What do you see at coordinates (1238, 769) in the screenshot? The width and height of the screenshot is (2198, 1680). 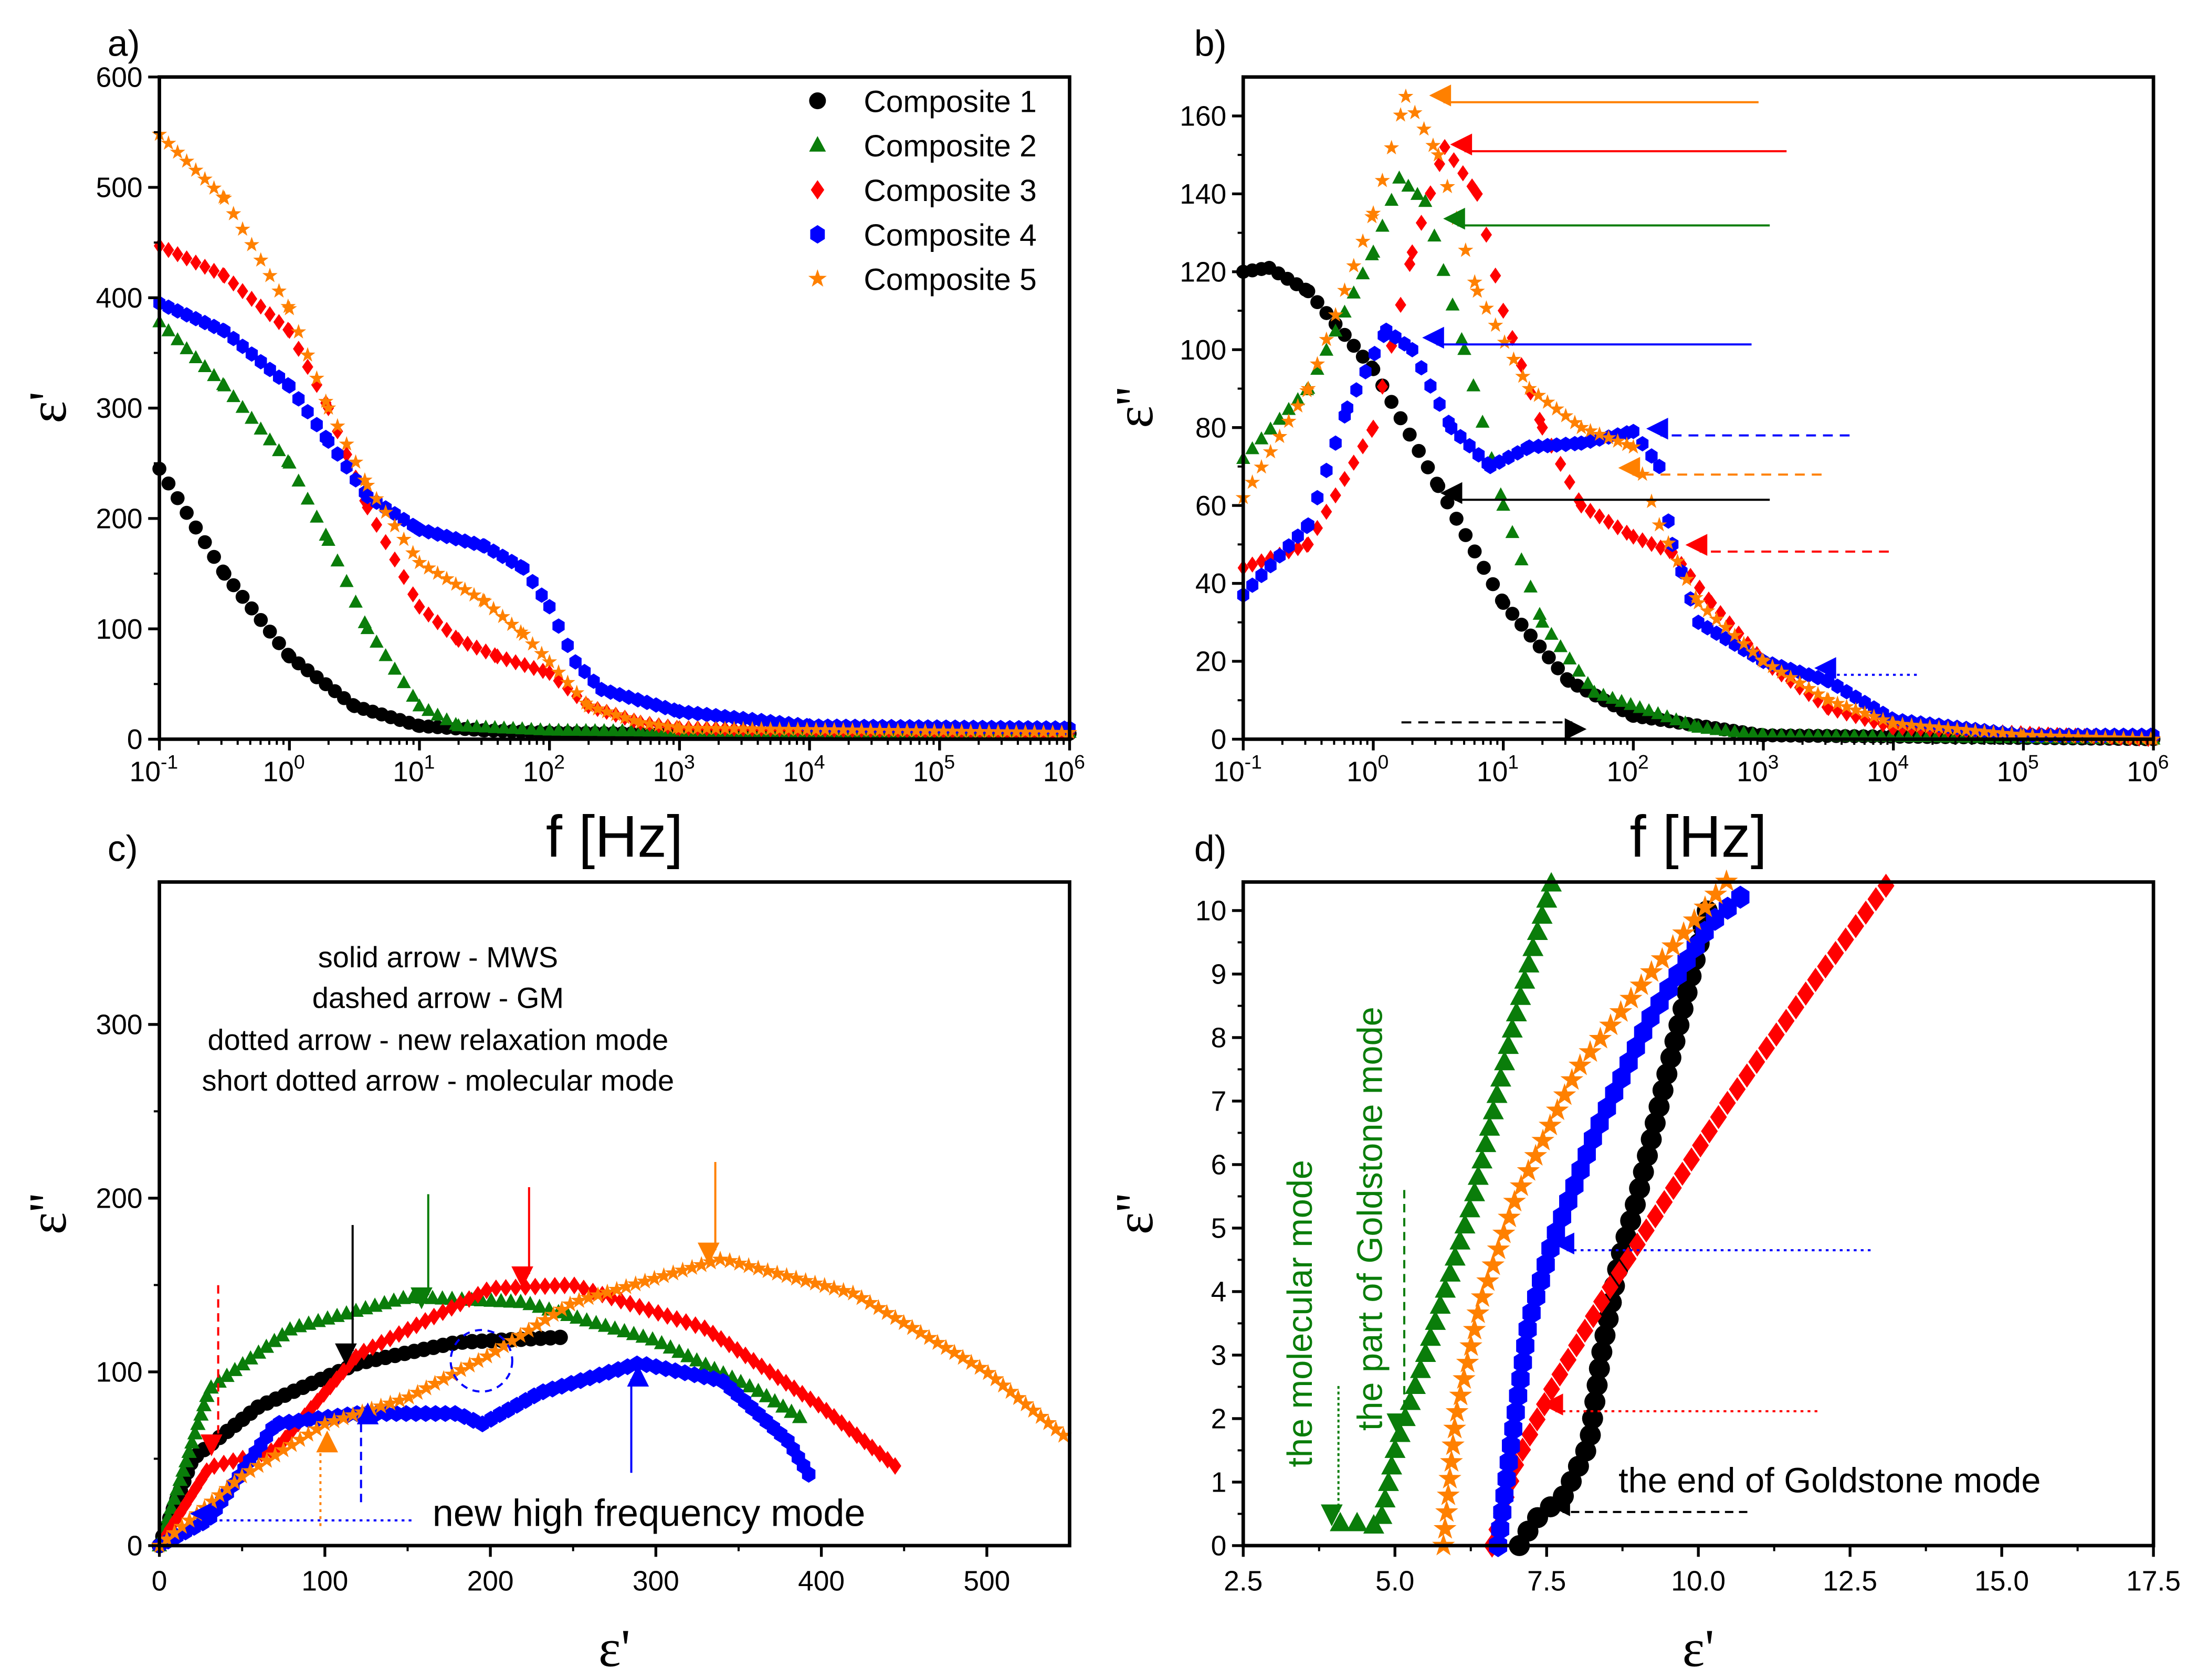 I see `x-tick-label: 10⁻¹` at bounding box center [1238, 769].